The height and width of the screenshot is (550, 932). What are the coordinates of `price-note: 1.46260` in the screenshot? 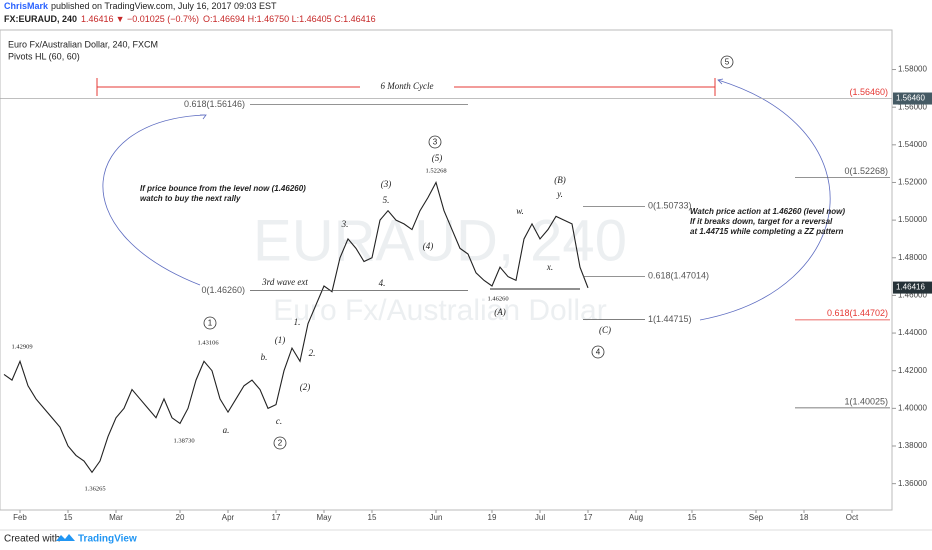 It's located at (497, 298).